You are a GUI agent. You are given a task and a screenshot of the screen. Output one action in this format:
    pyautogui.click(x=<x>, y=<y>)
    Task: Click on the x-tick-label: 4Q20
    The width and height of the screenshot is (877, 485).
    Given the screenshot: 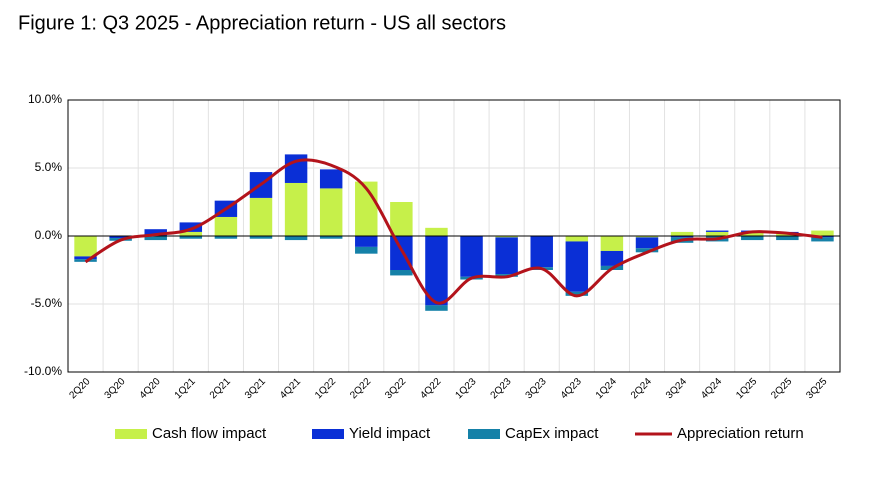 What is the action you would take?
    pyautogui.click(x=150, y=388)
    